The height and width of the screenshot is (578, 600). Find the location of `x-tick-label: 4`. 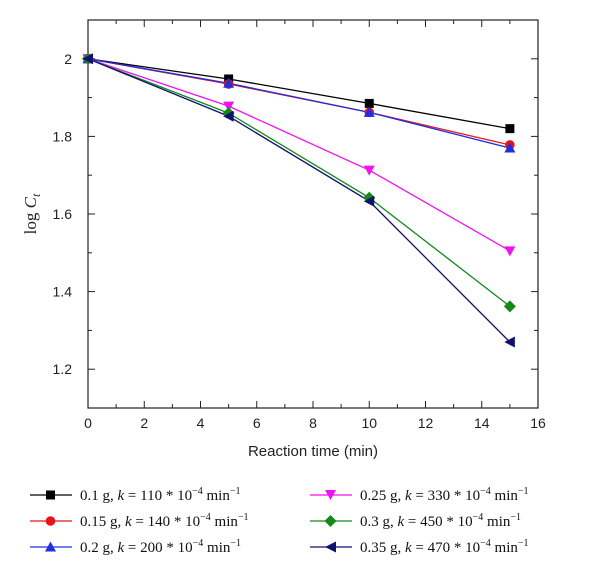

x-tick-label: 4 is located at coordinates (201, 423).